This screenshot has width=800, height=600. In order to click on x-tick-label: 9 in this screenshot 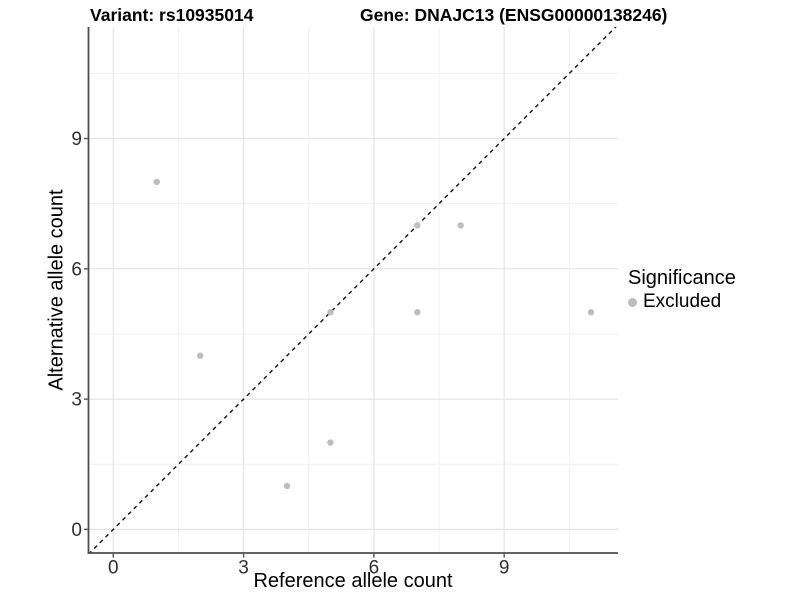, I will do `click(504, 568)`.